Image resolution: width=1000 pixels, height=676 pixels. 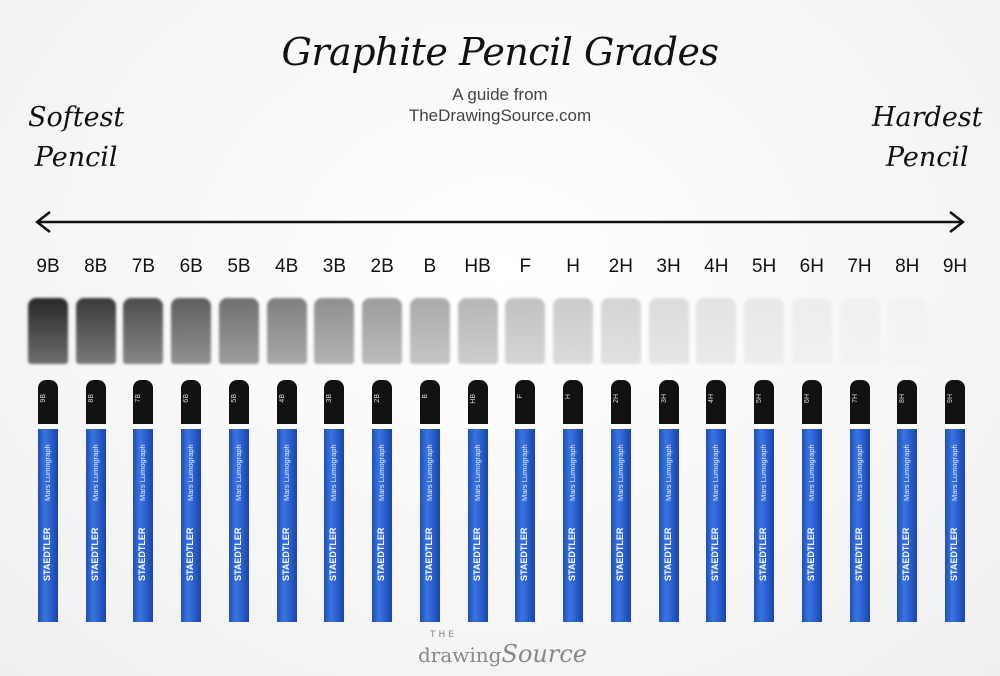 I want to click on pencil-cap: H, so click(x=573, y=402).